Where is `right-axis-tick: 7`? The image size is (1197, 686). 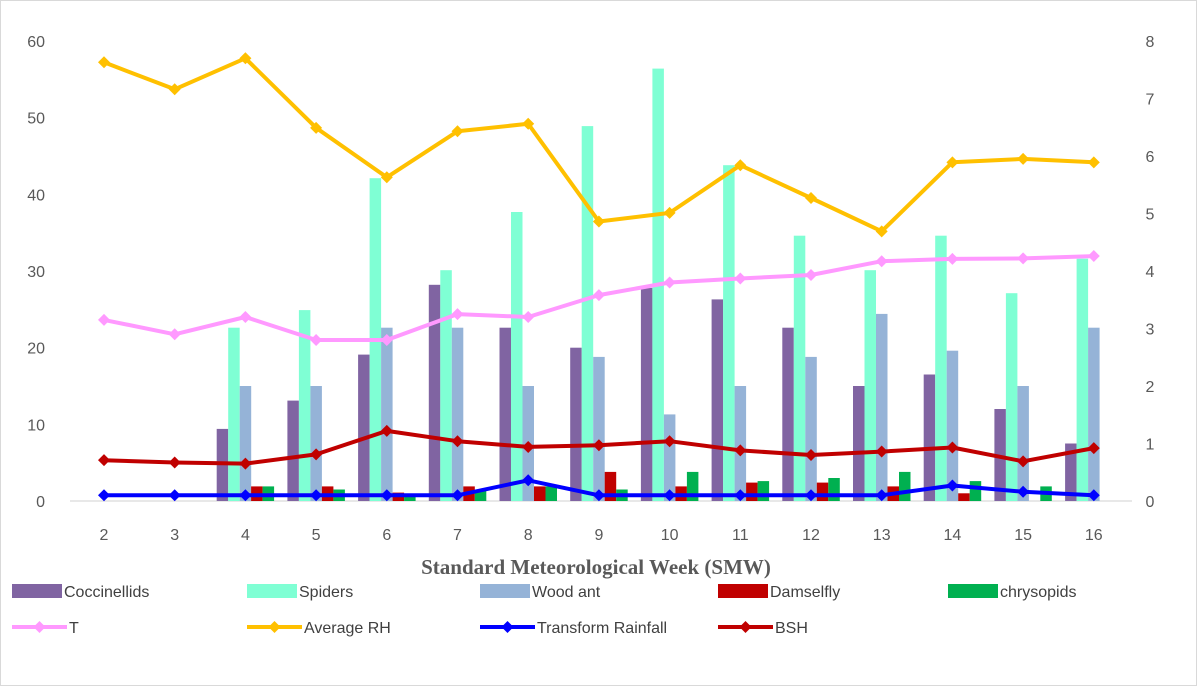 right-axis-tick: 7 is located at coordinates (1150, 100).